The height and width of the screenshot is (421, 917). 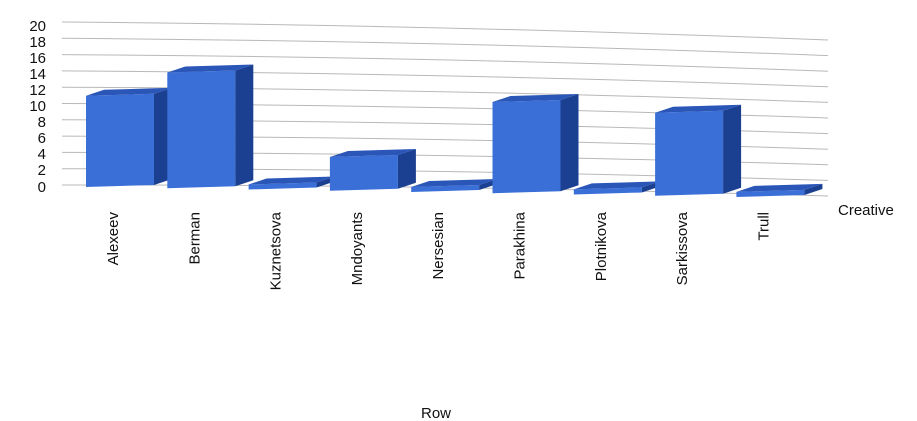 What do you see at coordinates (37, 106) in the screenshot?
I see `y-tick-label-10: 10` at bounding box center [37, 106].